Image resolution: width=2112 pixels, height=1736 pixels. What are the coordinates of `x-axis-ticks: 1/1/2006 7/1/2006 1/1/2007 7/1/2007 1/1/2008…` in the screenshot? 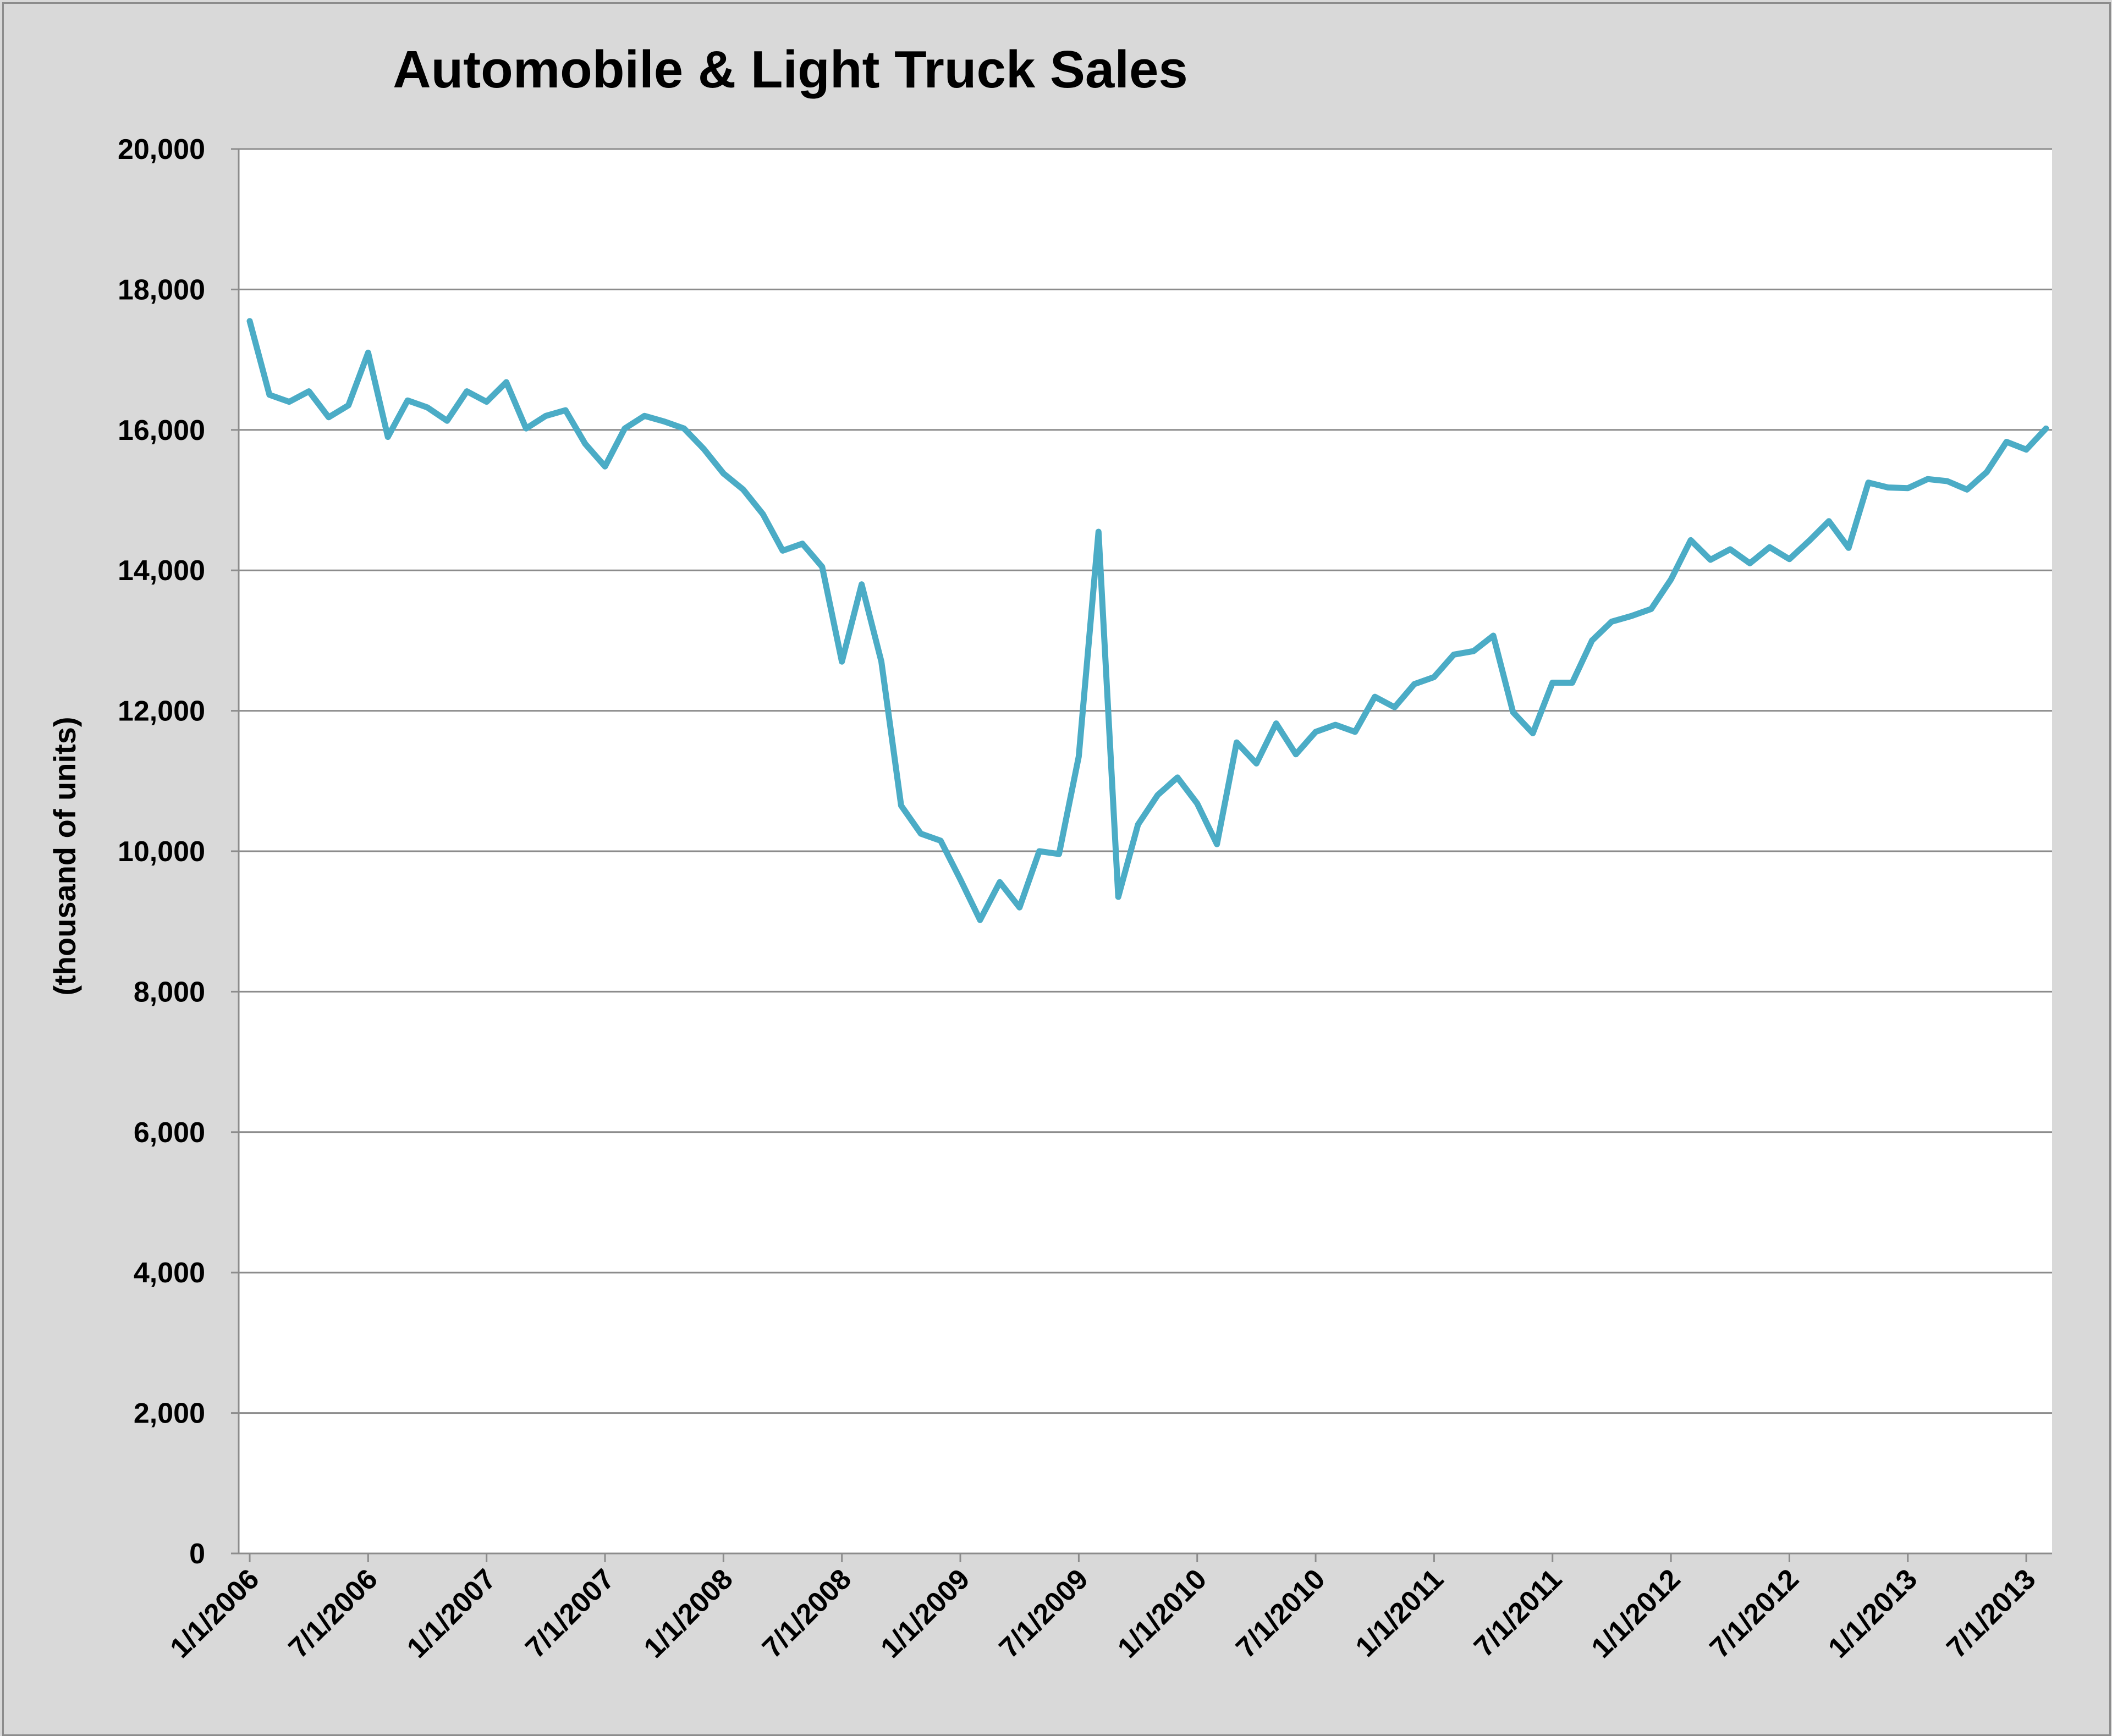 It's located at (1103, 1609).